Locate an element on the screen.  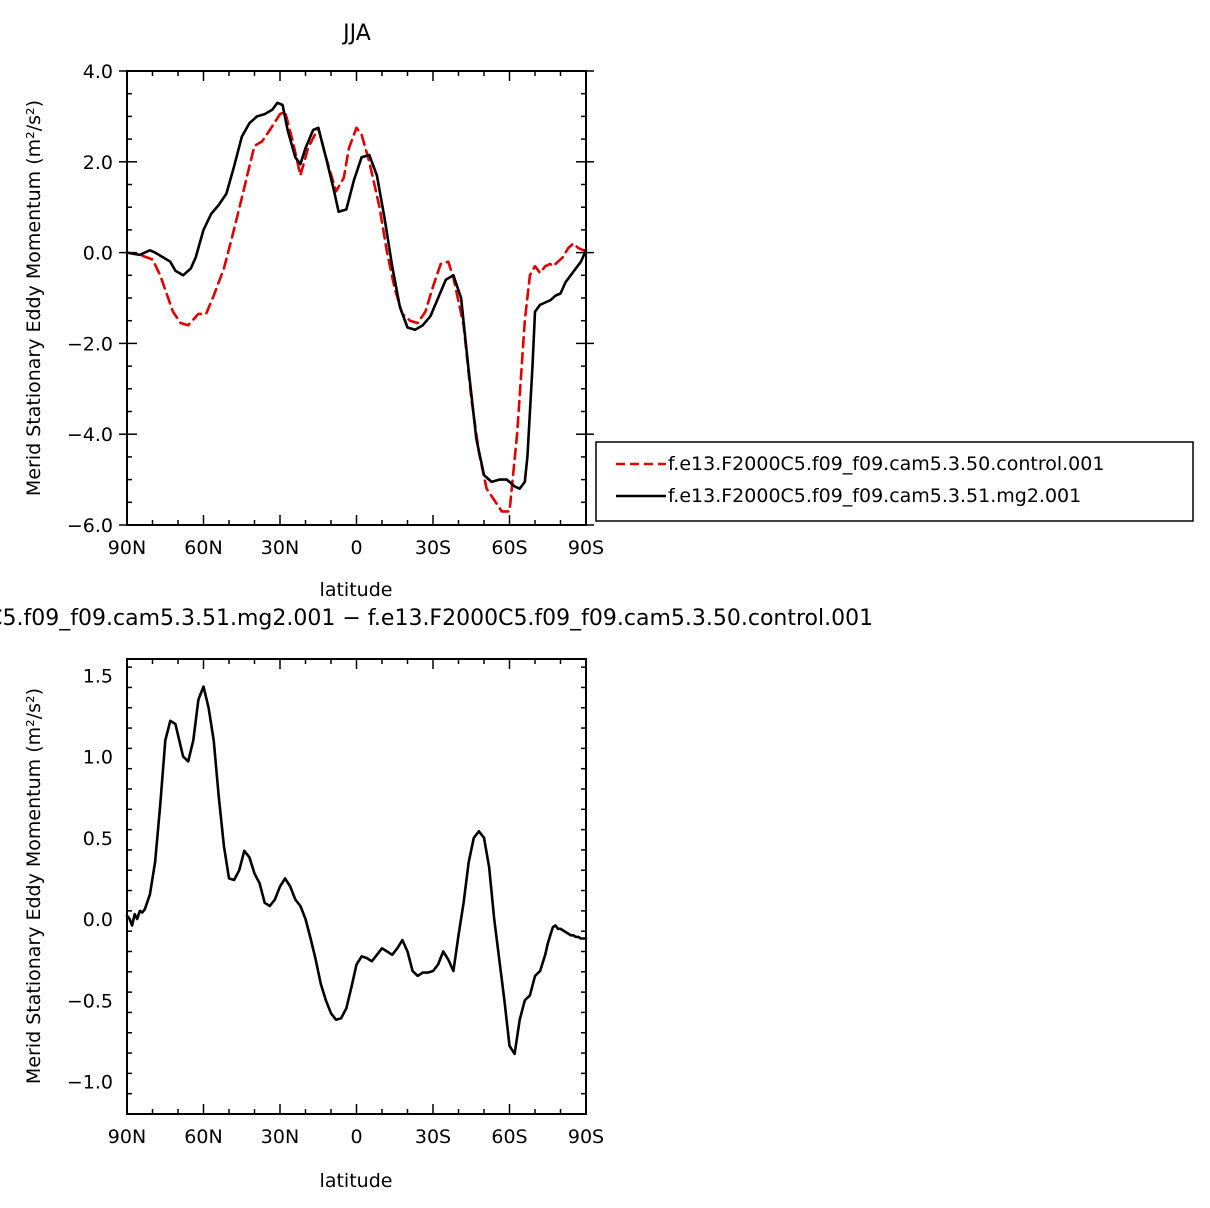
legend-box is located at coordinates (894, 481).